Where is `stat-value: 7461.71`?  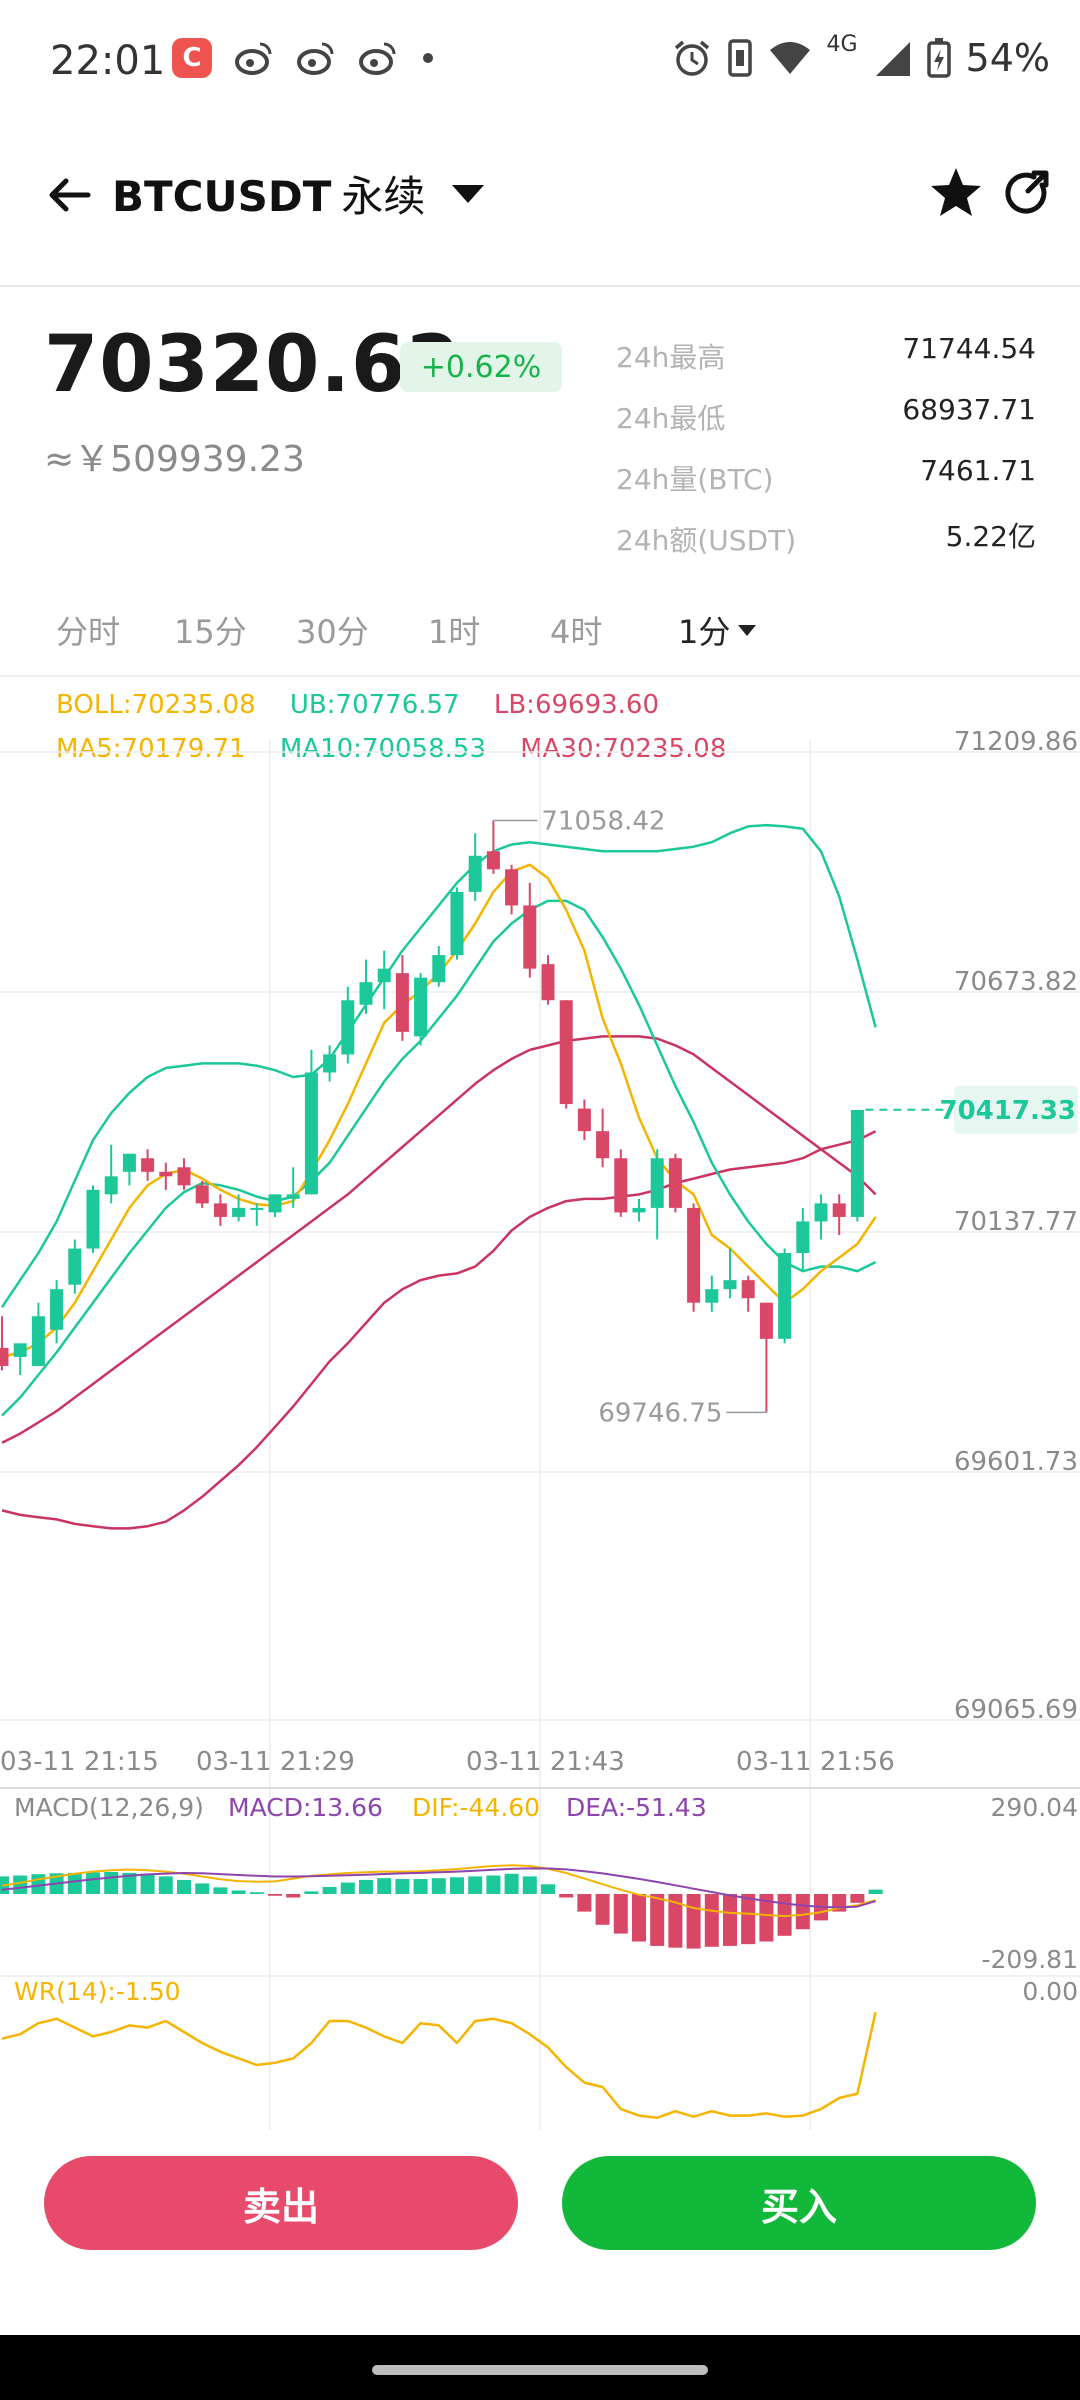 stat-value: 7461.71 is located at coordinates (978, 470).